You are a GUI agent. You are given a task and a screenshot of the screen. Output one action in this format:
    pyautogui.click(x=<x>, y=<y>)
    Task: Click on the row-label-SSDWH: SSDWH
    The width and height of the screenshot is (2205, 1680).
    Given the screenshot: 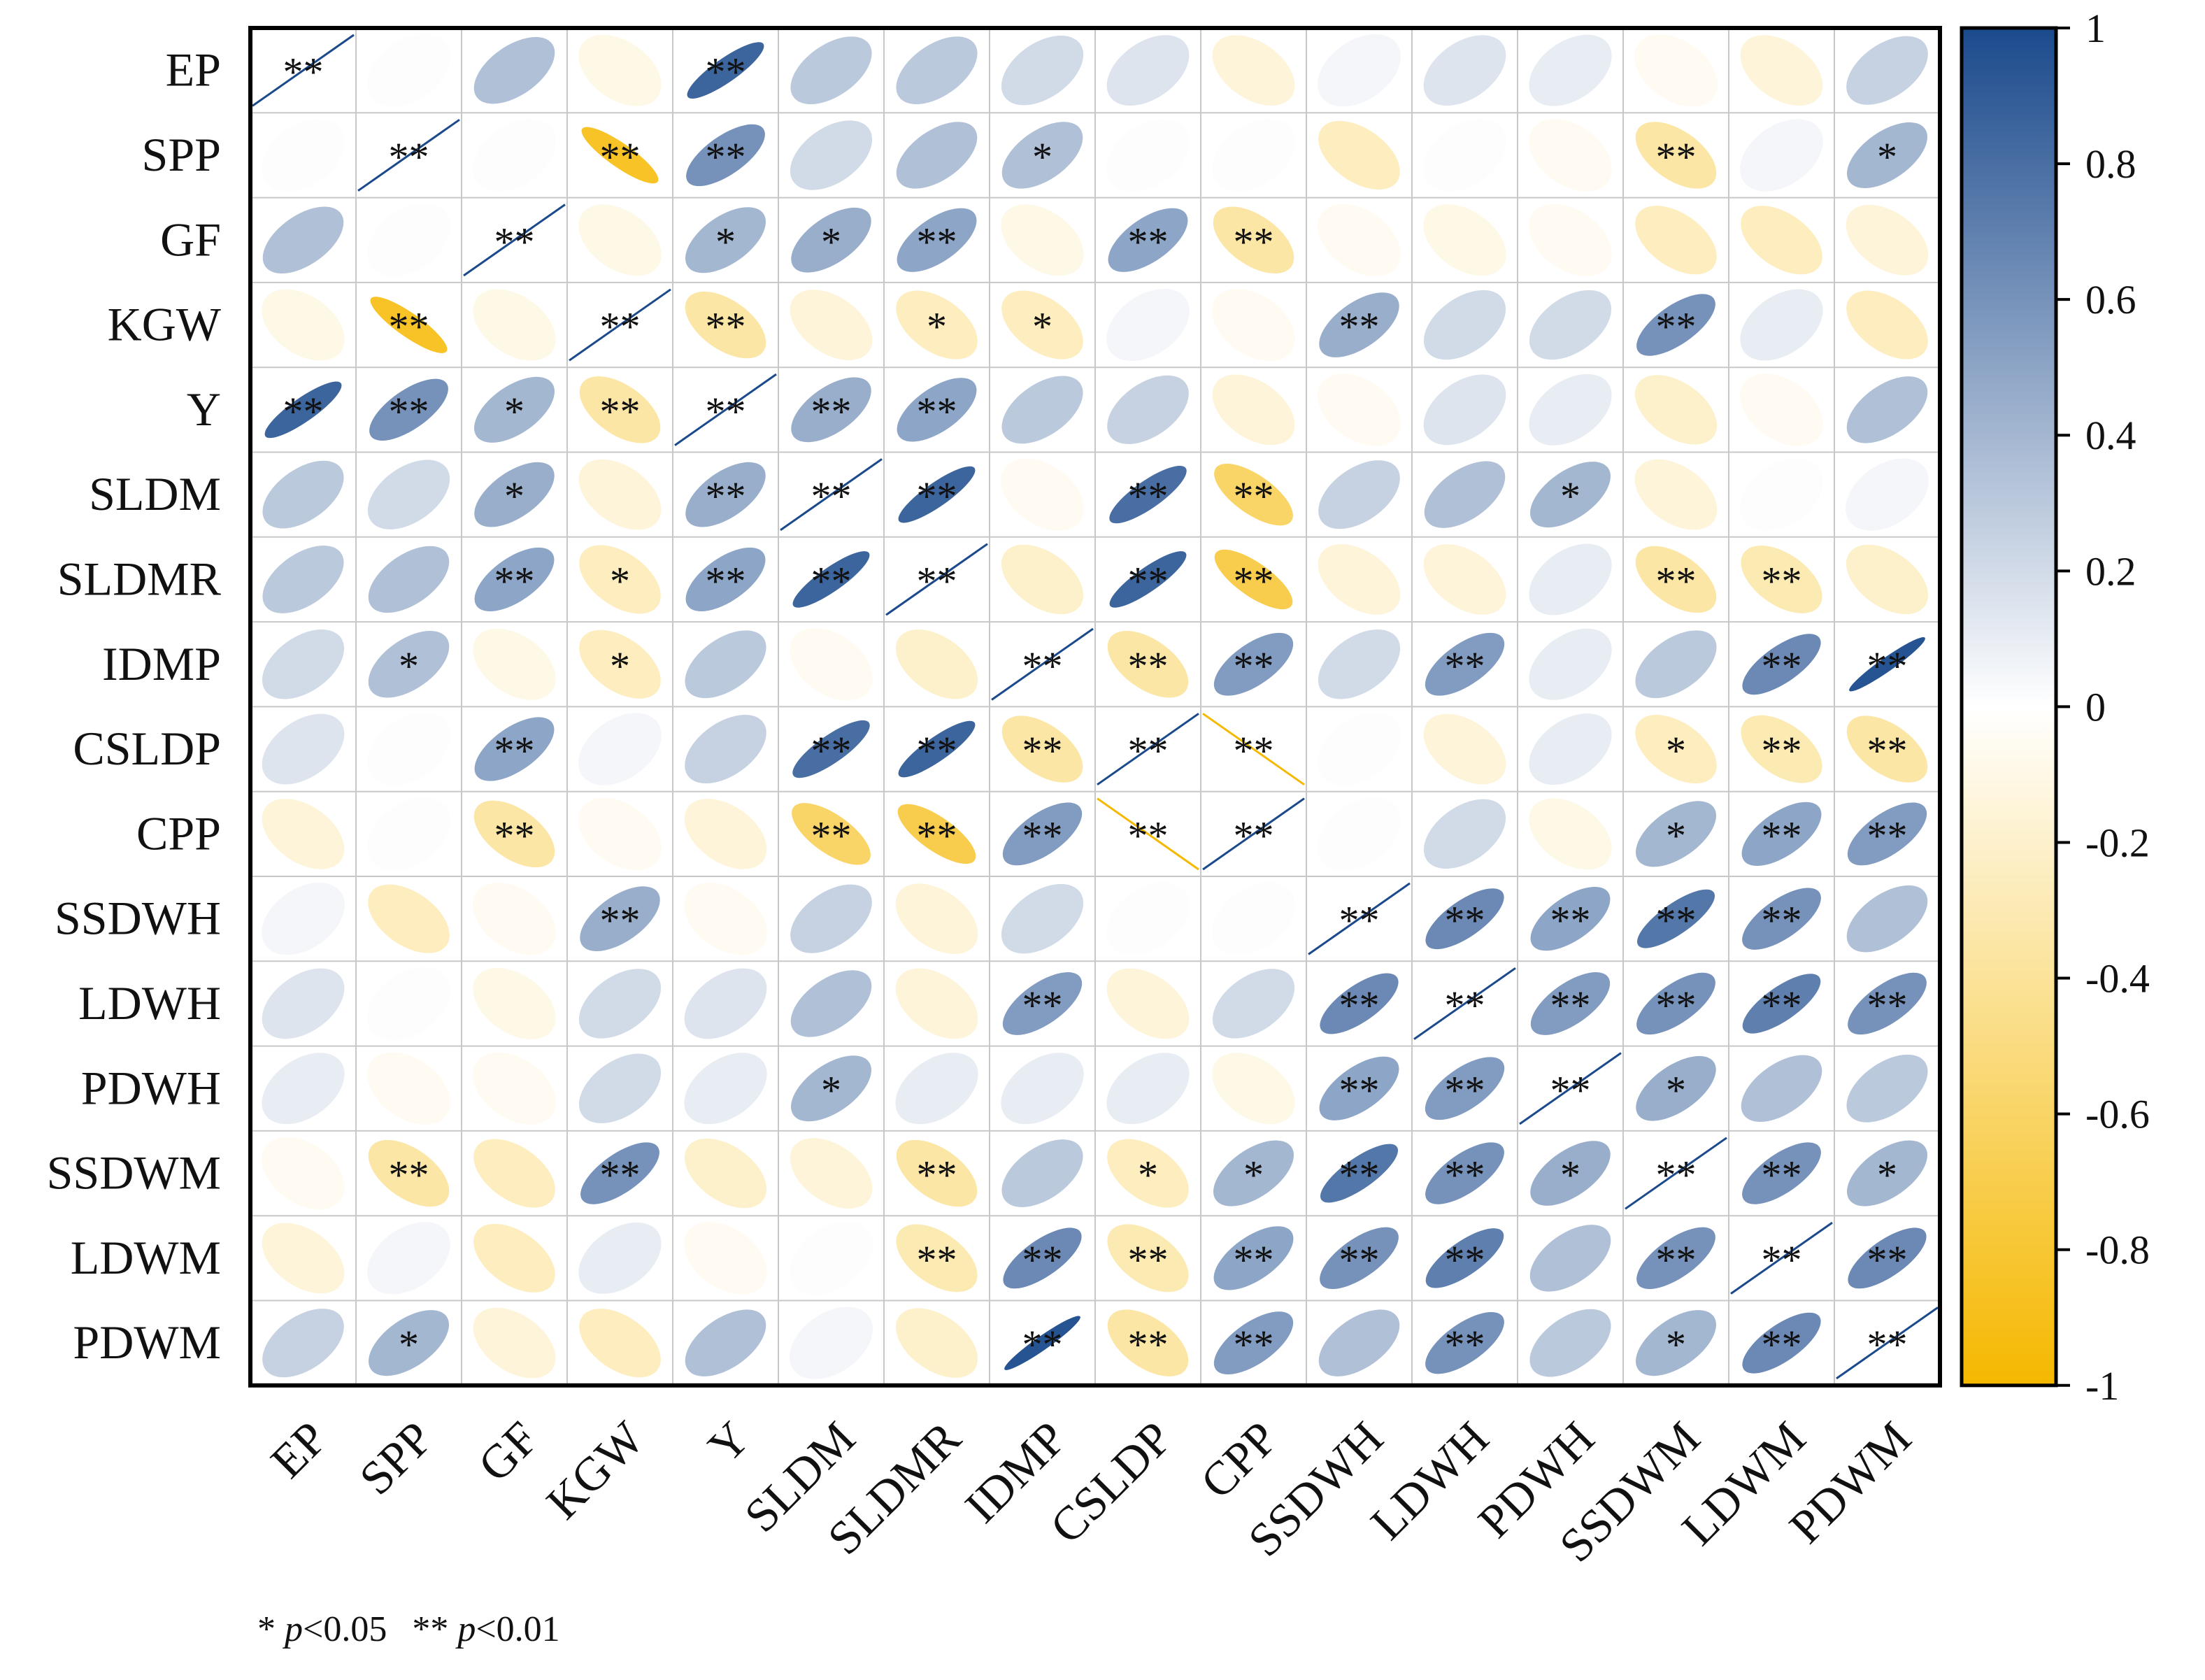 What is the action you would take?
    pyautogui.click(x=138, y=918)
    